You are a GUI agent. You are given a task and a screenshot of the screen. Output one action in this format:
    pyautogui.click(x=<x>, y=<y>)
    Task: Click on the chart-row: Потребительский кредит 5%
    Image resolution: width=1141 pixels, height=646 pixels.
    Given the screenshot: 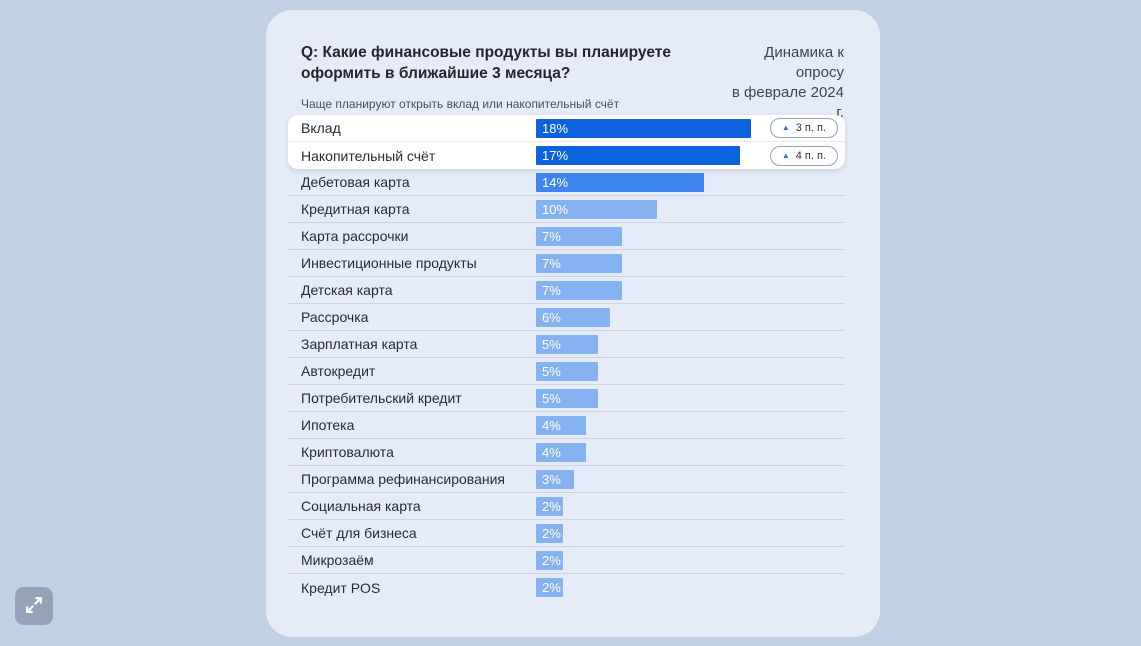 What is the action you would take?
    pyautogui.click(x=566, y=398)
    